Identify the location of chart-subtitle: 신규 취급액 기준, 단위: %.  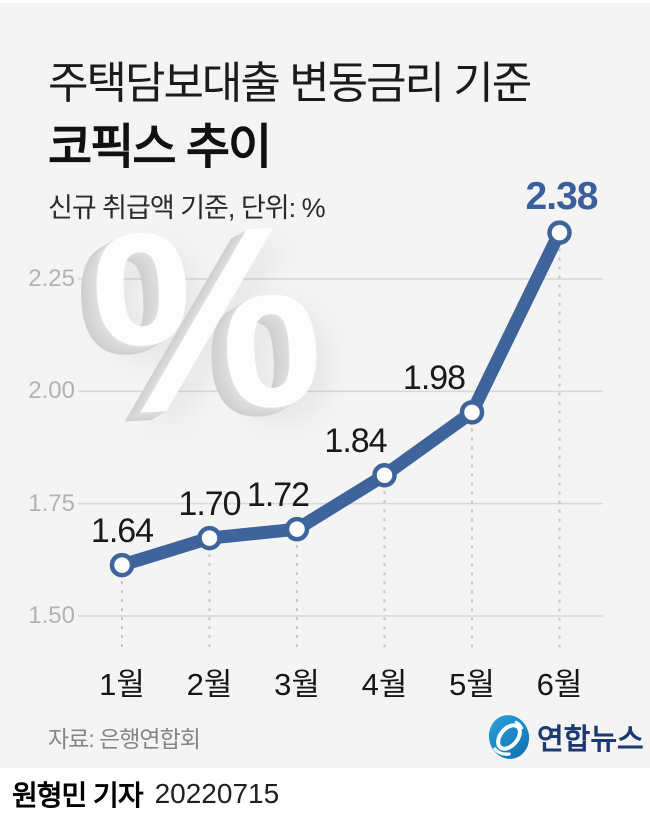
(187, 208).